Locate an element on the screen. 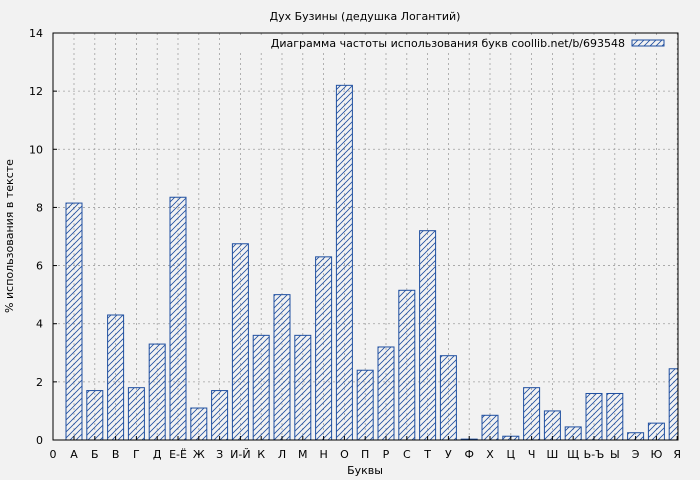 This screenshot has width=700, height=480. x-tick-label: Ш is located at coordinates (553, 454).